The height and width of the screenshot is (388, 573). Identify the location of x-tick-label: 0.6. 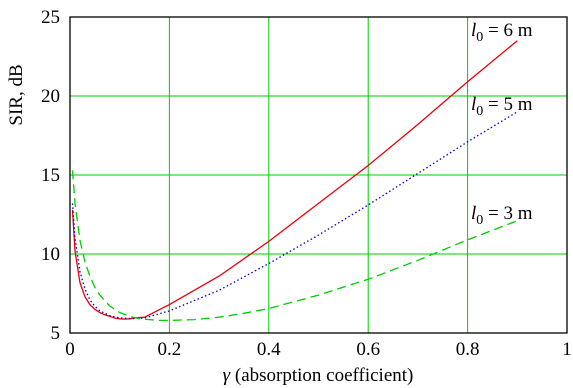
(368, 349).